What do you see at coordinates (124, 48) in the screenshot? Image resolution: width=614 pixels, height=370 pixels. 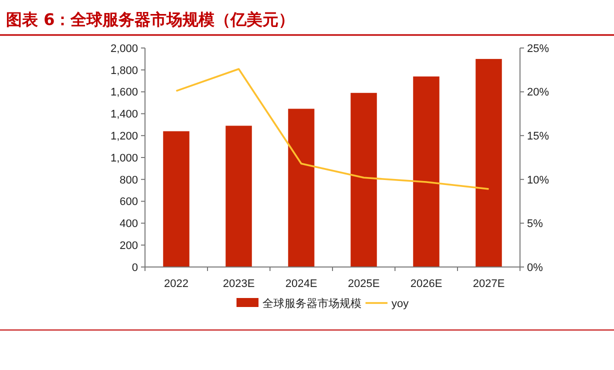 I see `y-tick-label: 2,000` at bounding box center [124, 48].